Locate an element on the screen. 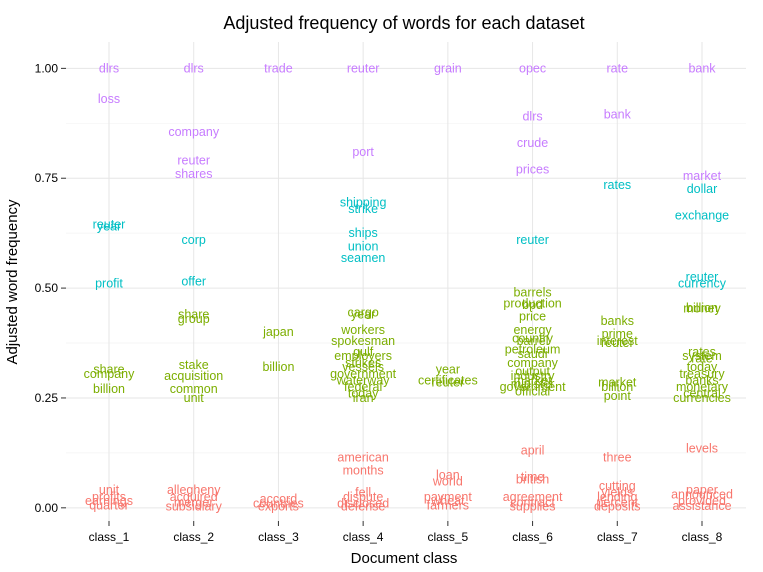  word-label: year is located at coordinates (109, 227).